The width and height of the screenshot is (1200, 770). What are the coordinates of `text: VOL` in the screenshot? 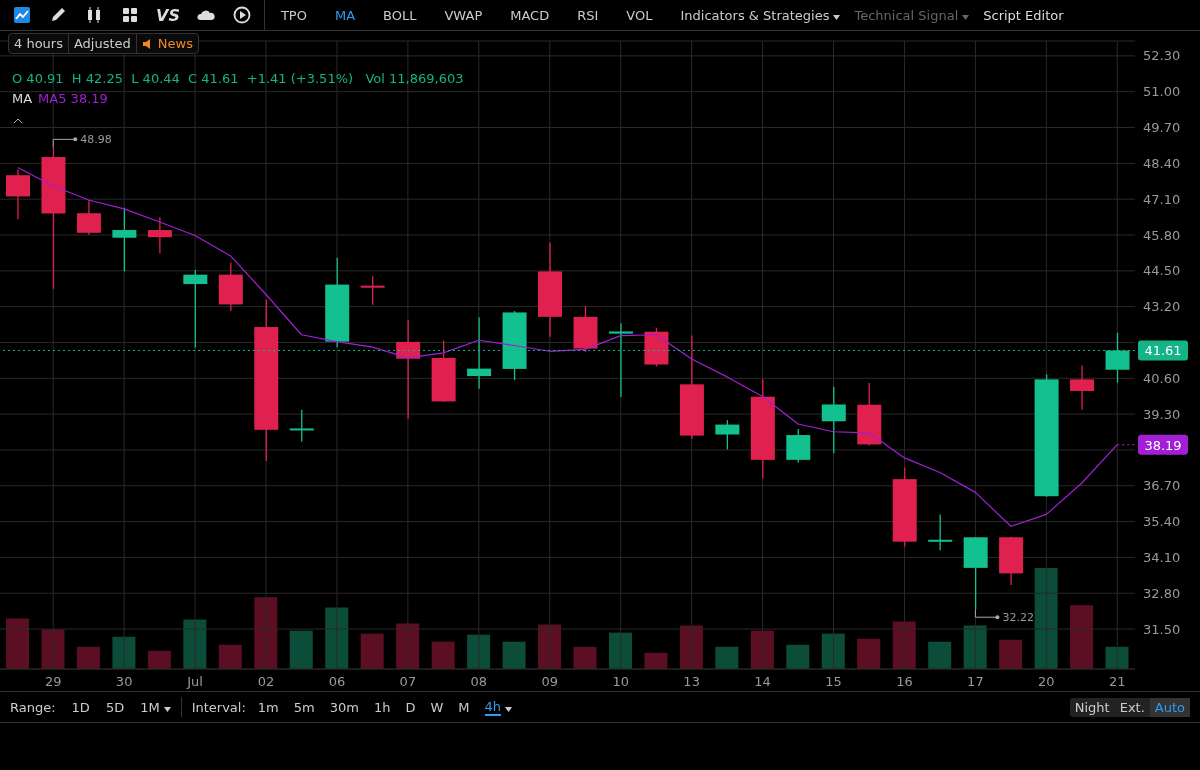 It's located at (639, 15).